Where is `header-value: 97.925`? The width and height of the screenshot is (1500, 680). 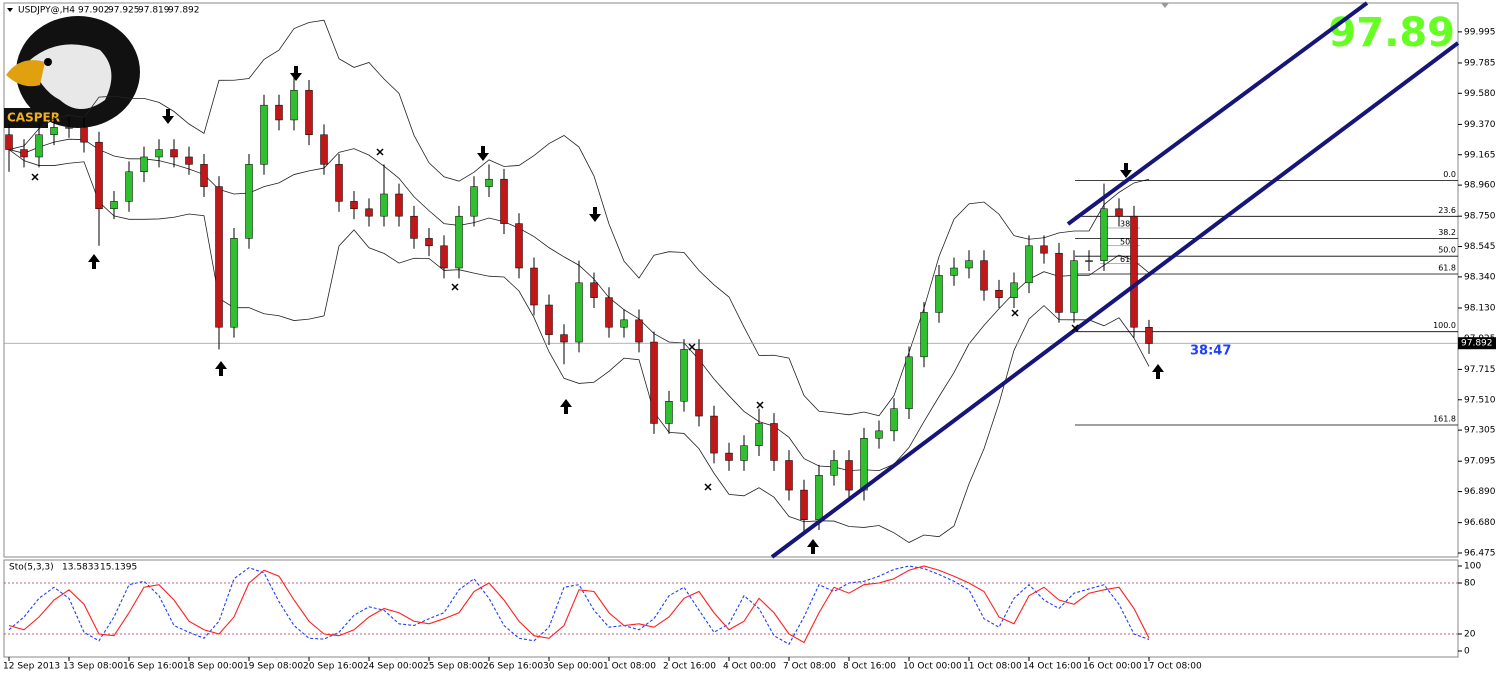 header-value: 97.925 is located at coordinates (124, 11).